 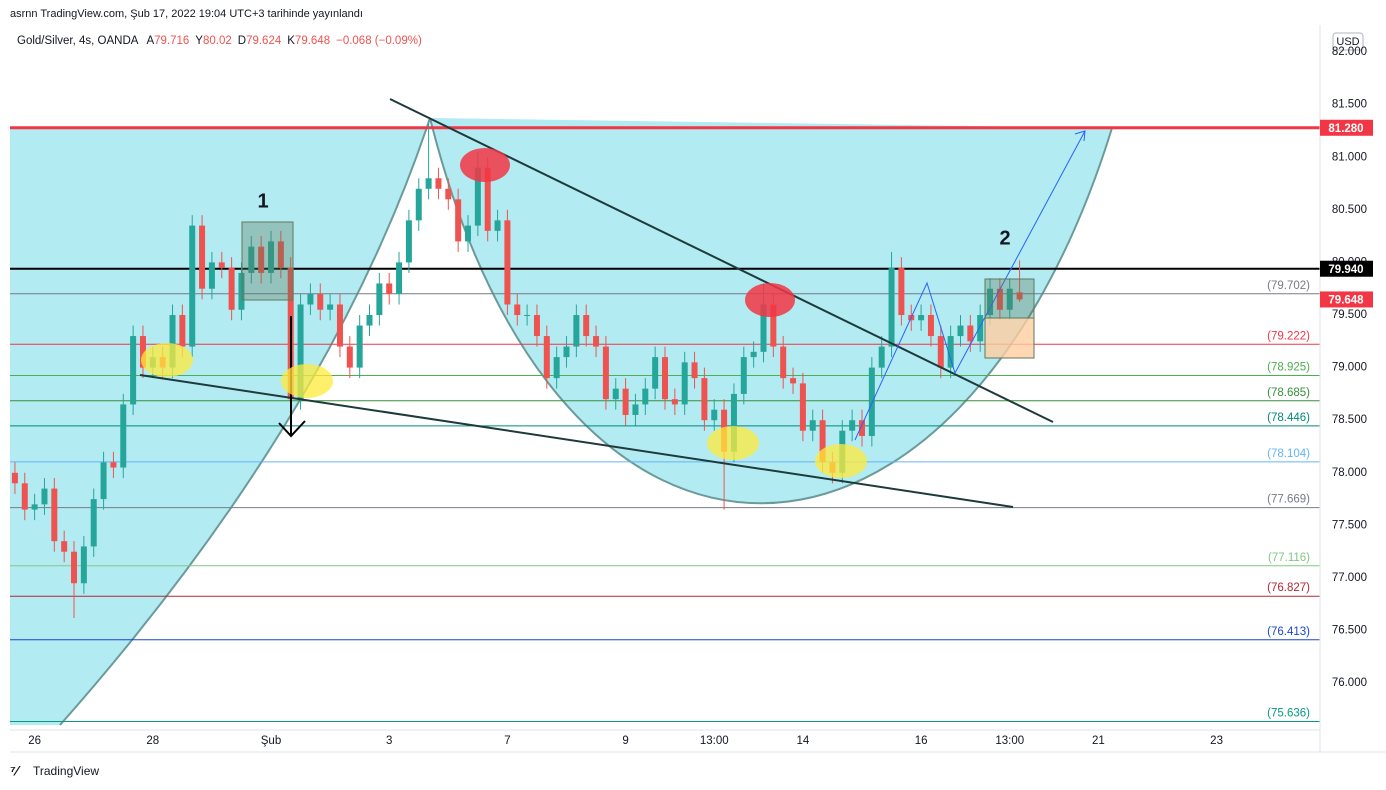 What do you see at coordinates (1349, 52) in the screenshot?
I see `y-tick-label: 82.000` at bounding box center [1349, 52].